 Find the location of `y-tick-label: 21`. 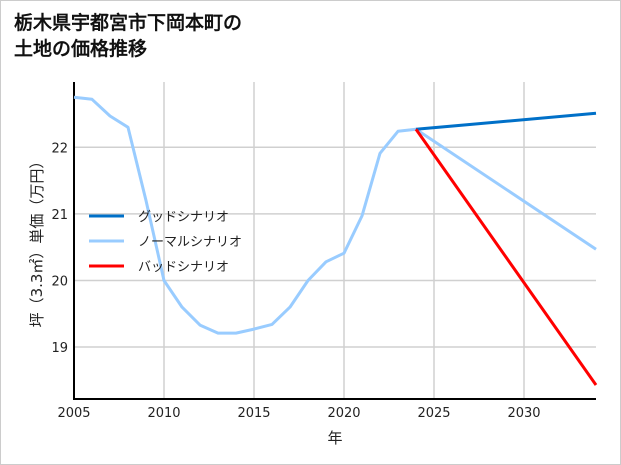

y-tick-label: 21 is located at coordinates (59, 215).